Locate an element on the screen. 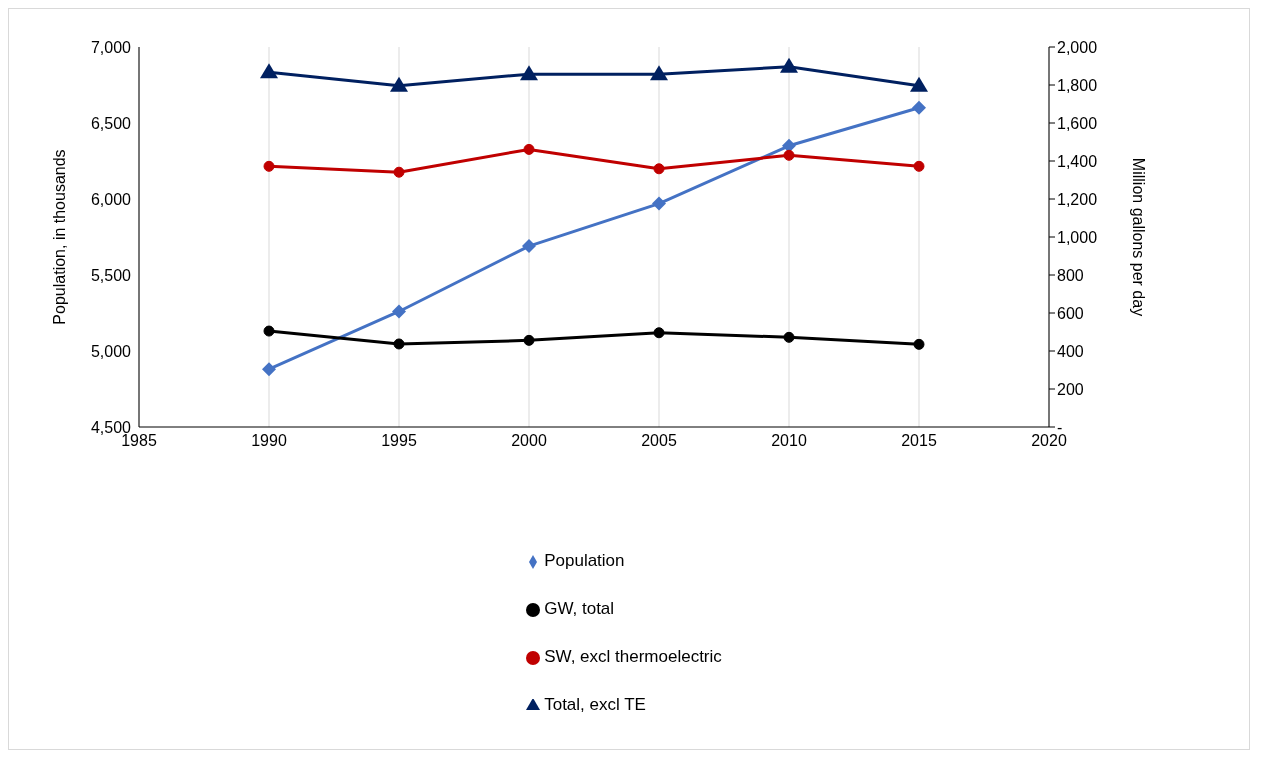 The width and height of the screenshot is (1262, 762). x-tick-label: 2010 is located at coordinates (789, 441).